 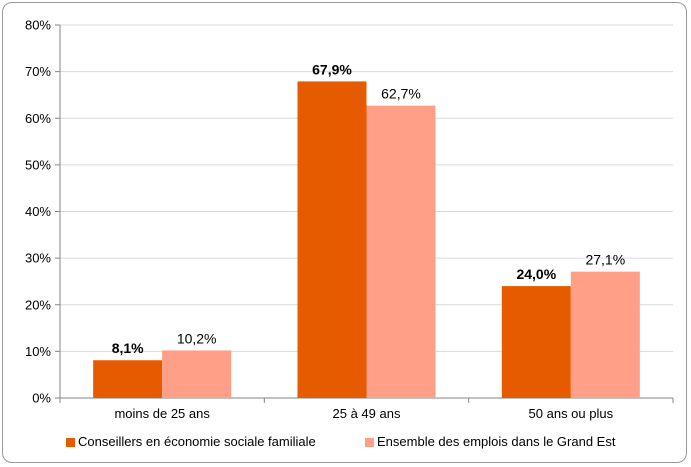 What do you see at coordinates (128, 348) in the screenshot?
I see `data-label: 8,1%` at bounding box center [128, 348].